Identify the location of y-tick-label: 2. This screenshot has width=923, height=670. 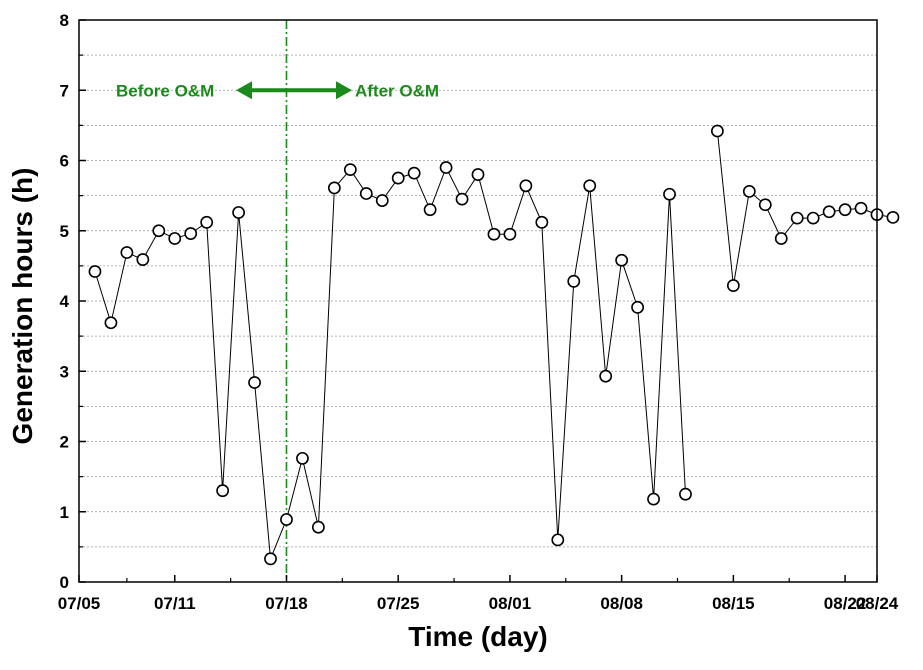
(64, 442).